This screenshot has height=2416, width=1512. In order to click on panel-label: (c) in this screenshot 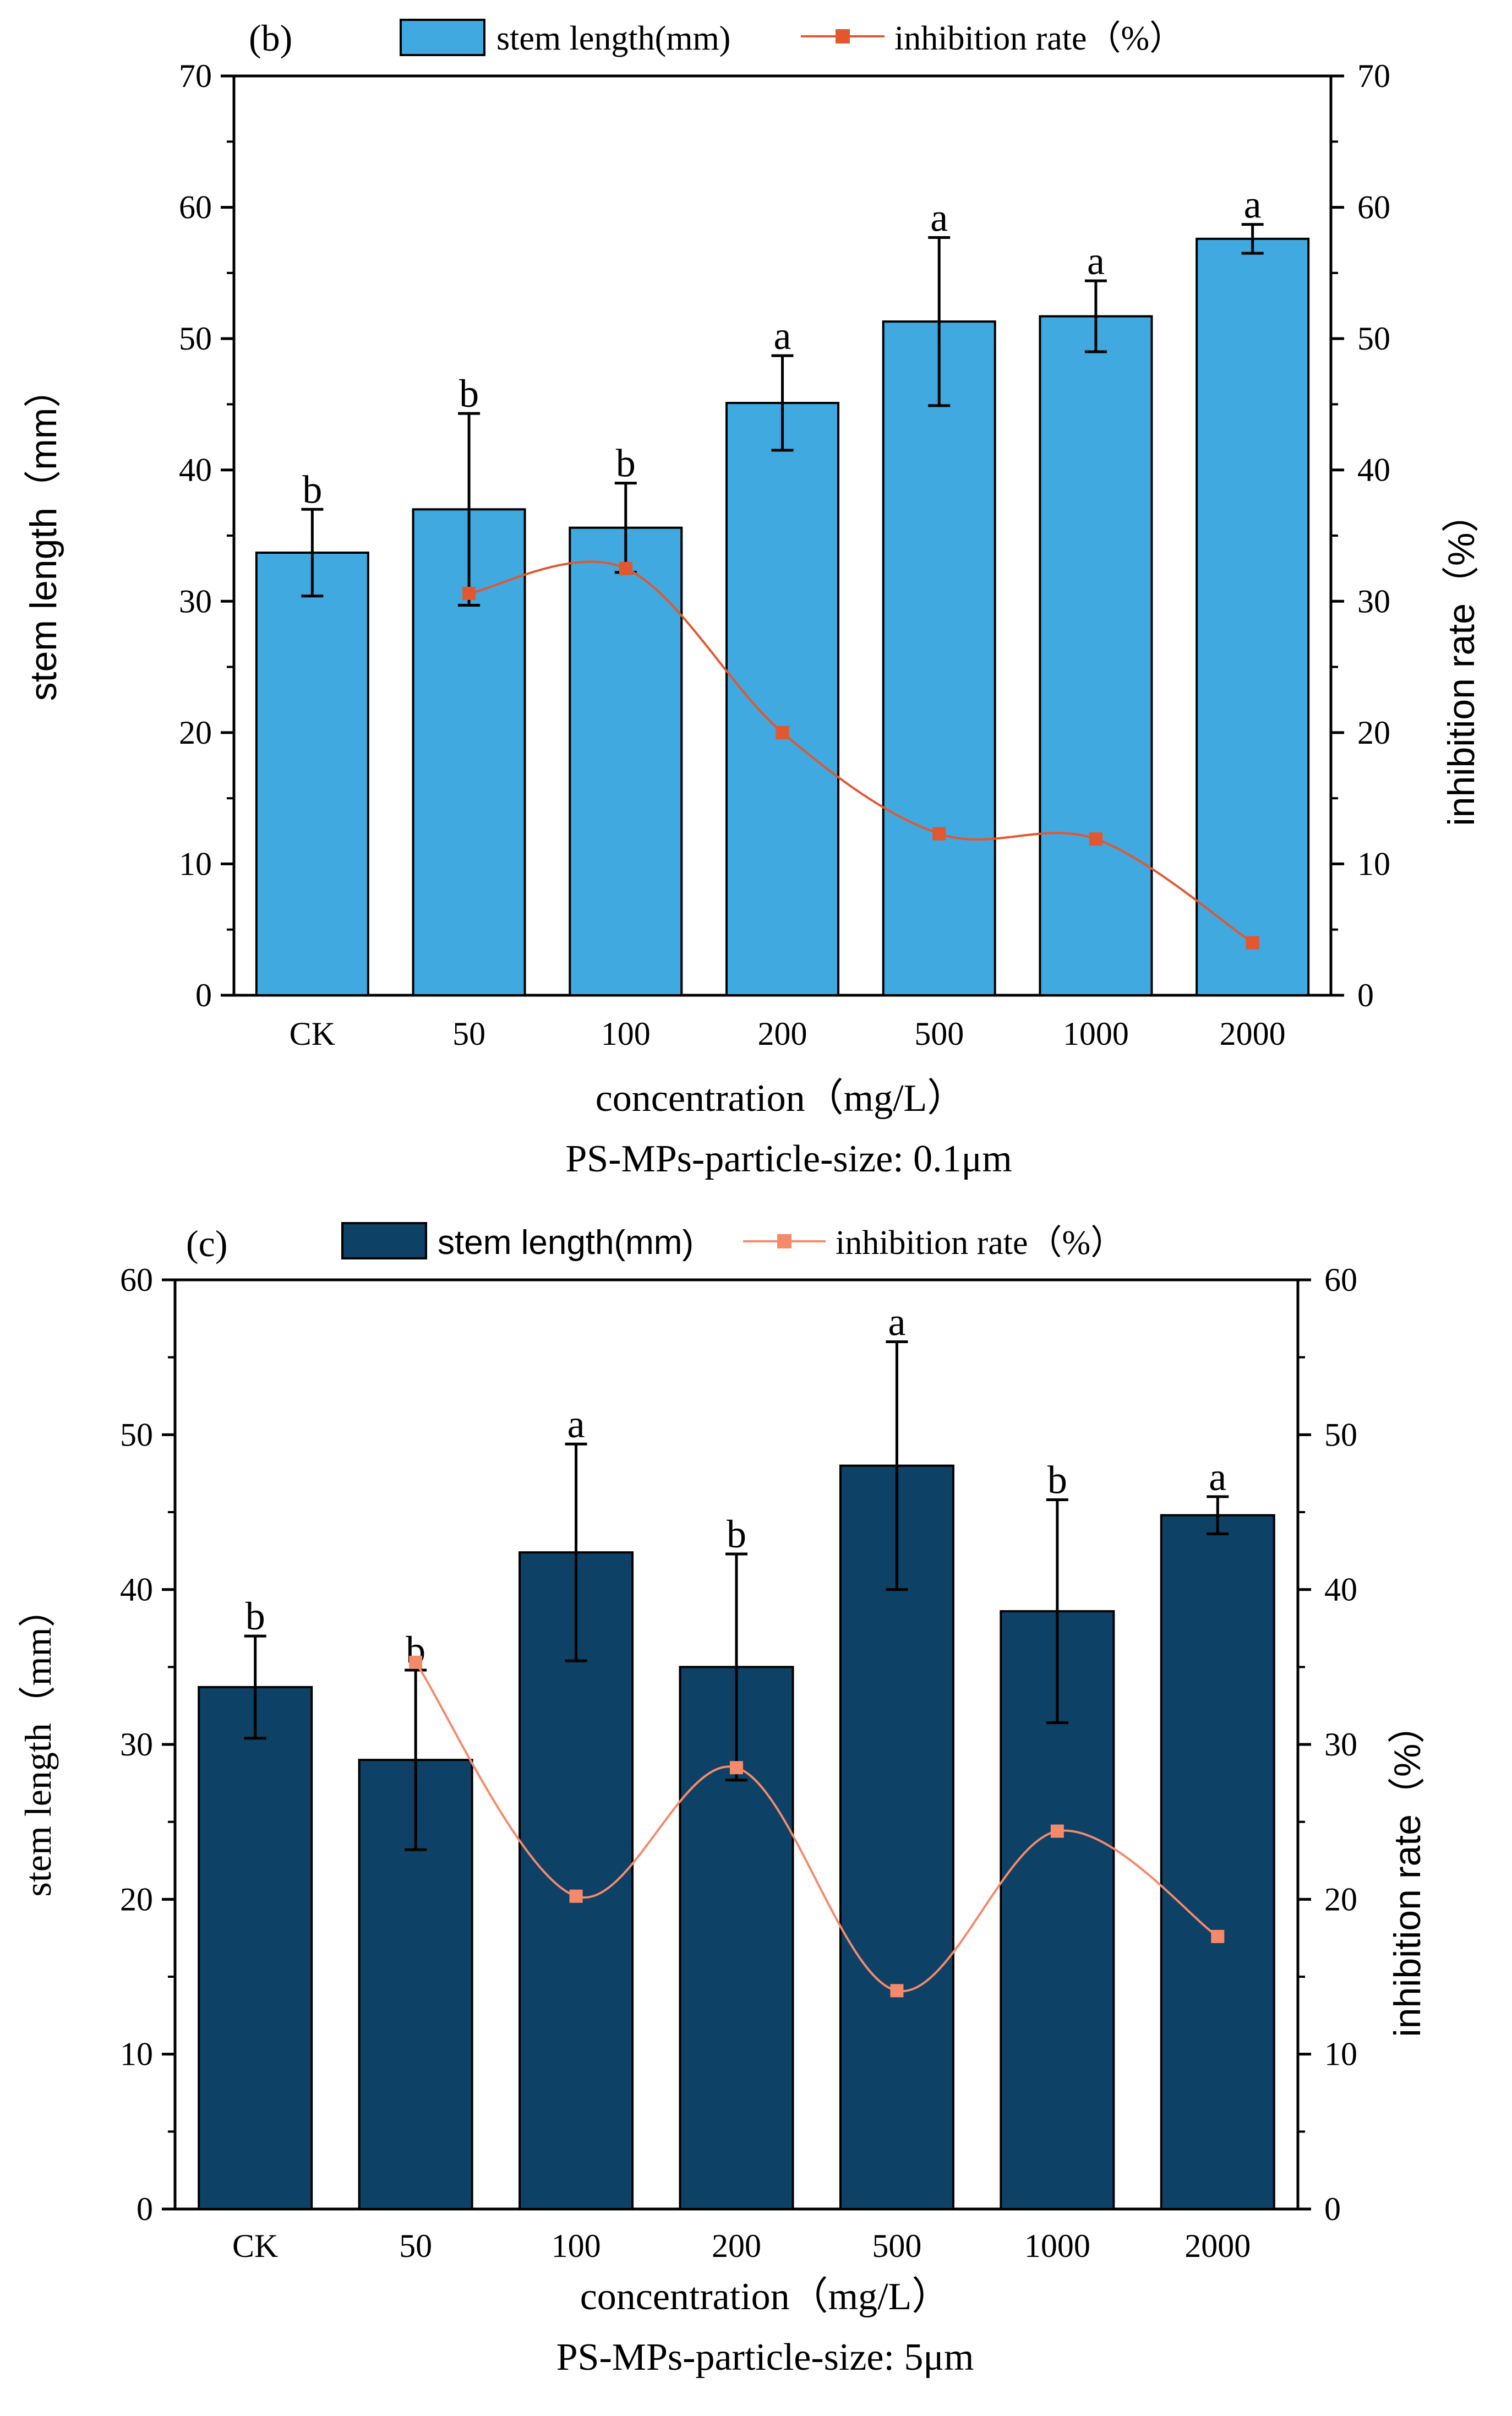, I will do `click(206, 1243)`.